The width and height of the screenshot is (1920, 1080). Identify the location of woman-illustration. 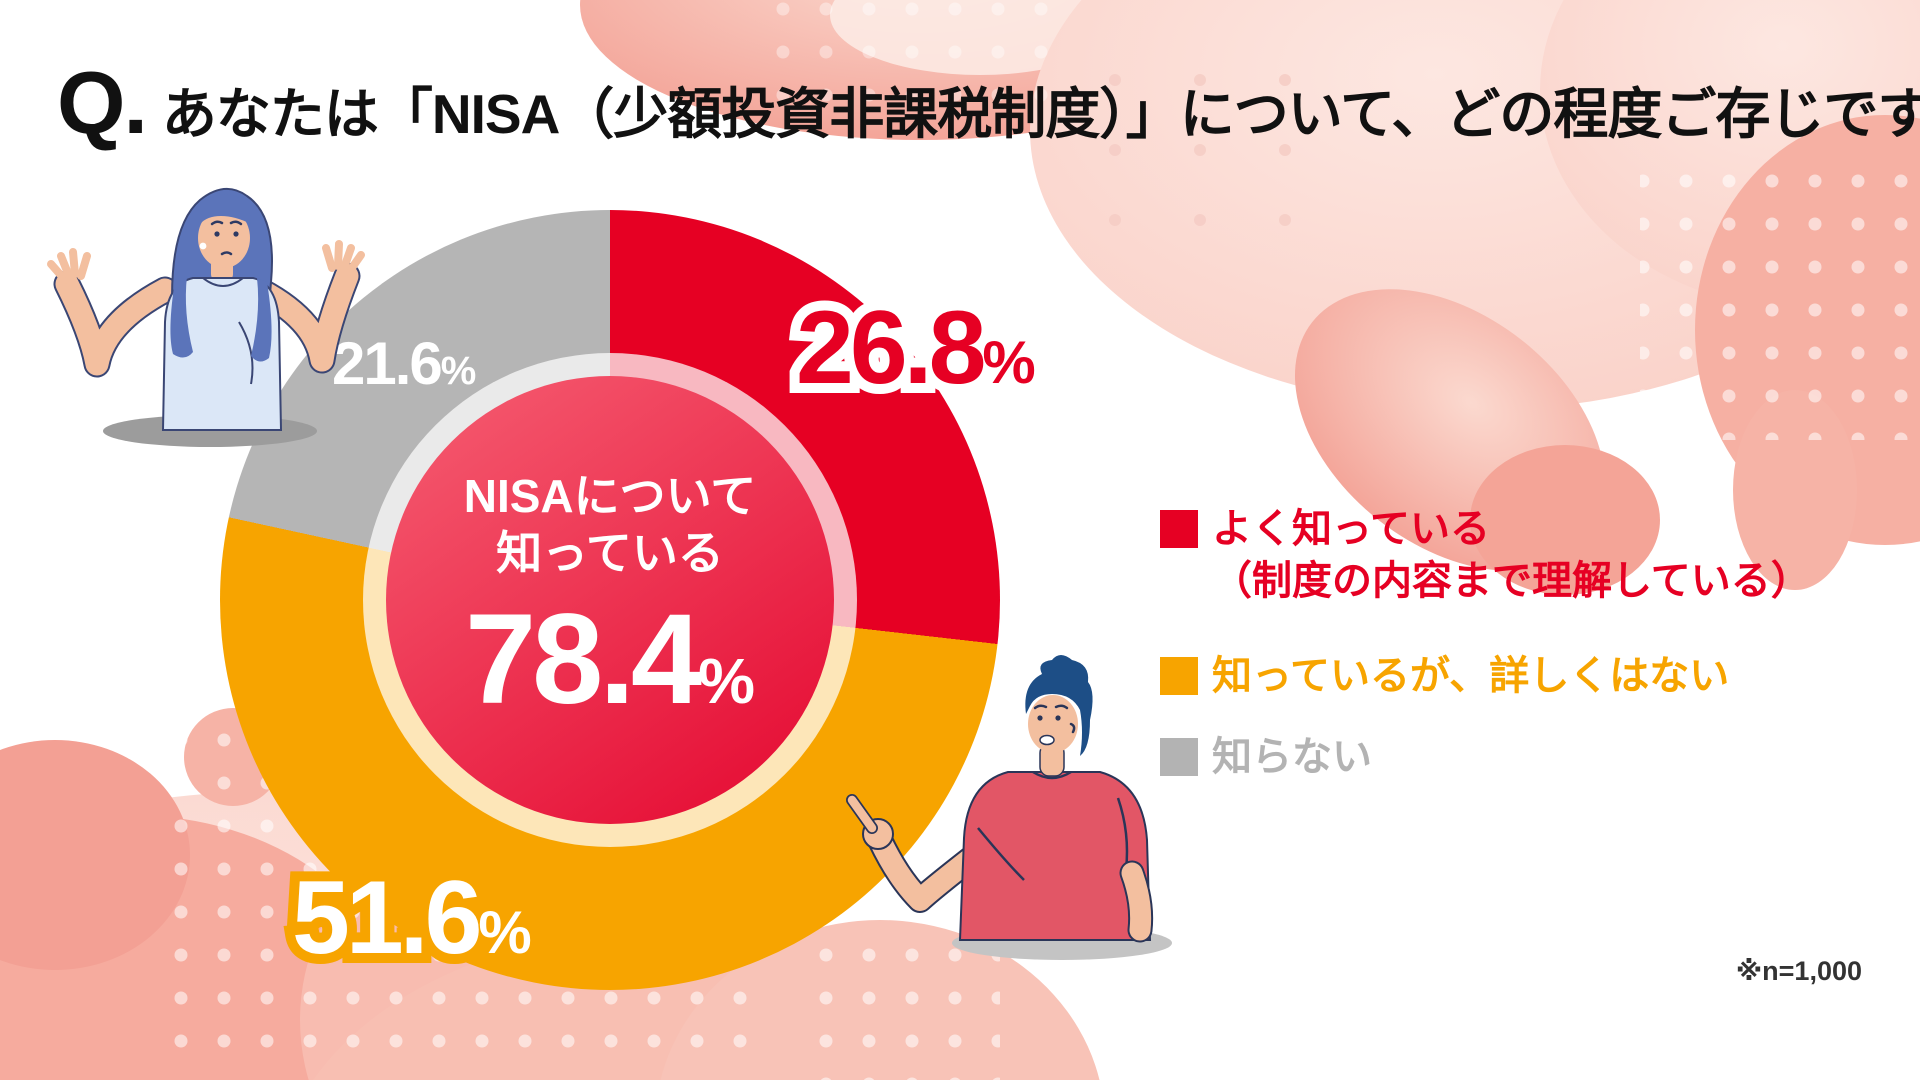
(206, 317).